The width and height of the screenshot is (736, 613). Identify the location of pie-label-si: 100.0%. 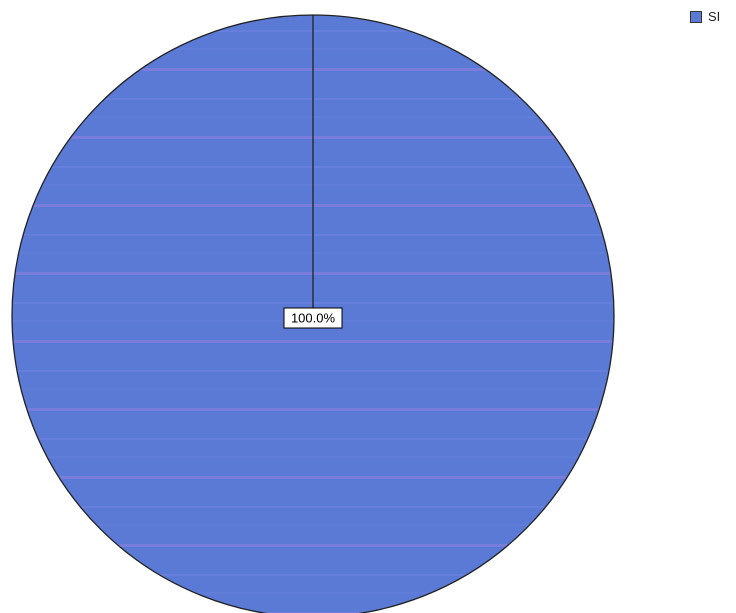
(313, 318).